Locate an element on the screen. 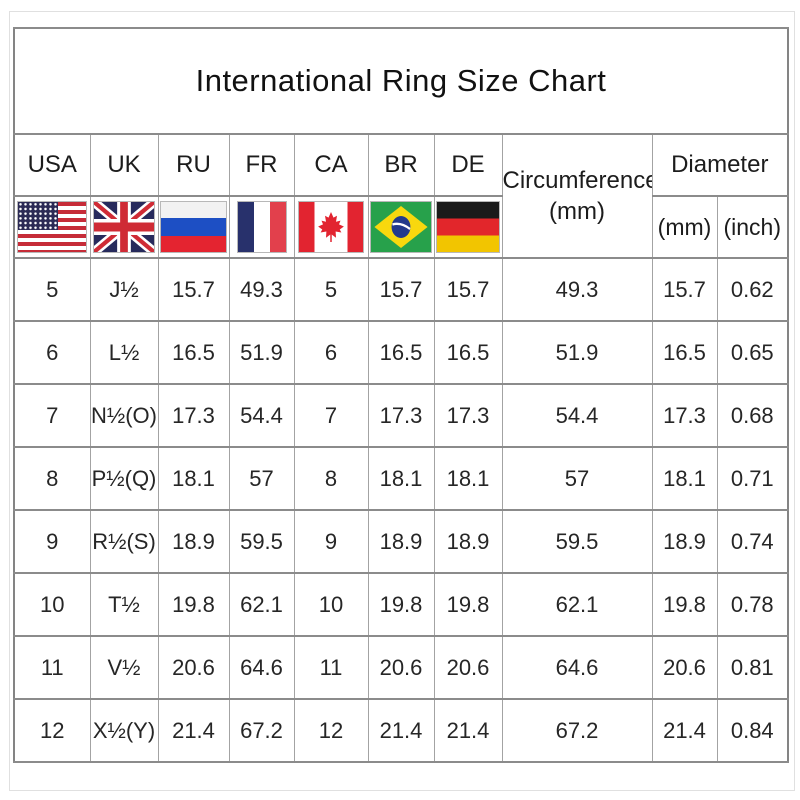  uk-flag-icon is located at coordinates (124, 227).